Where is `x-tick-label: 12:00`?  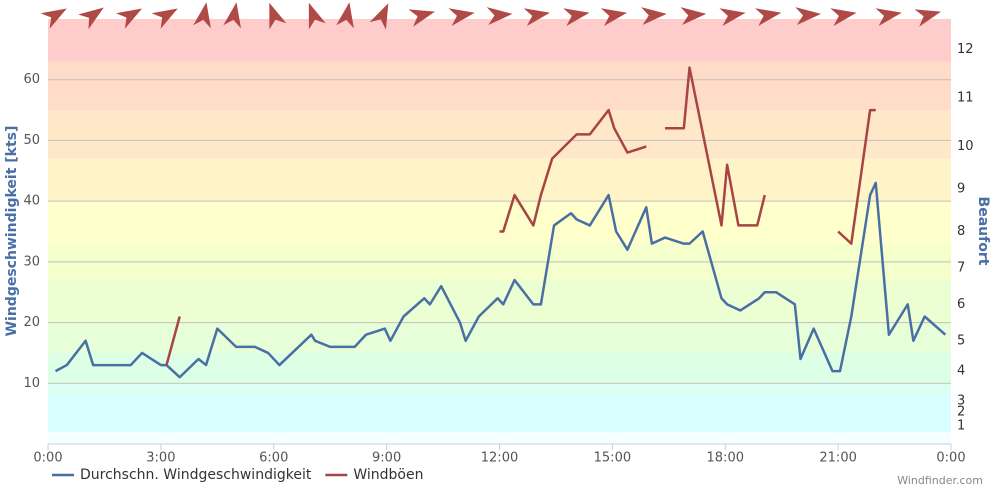
x-tick-label: 12:00 is located at coordinates (499, 458).